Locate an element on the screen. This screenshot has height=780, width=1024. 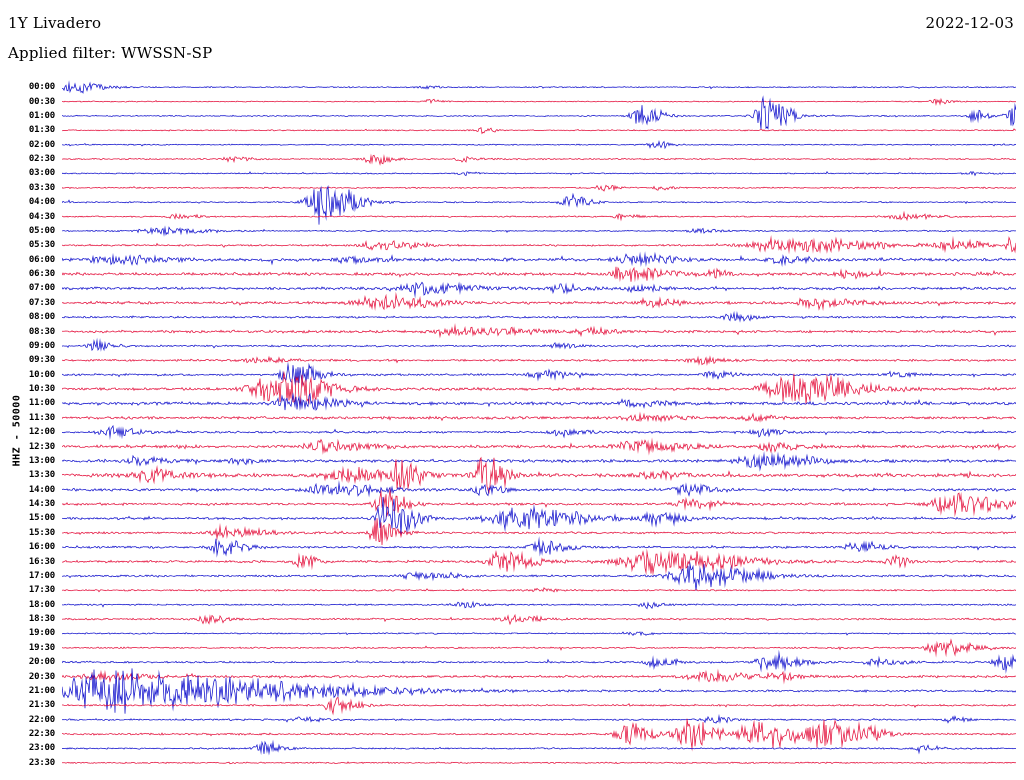
time-label: 03:00 is located at coordinates (41, 173).